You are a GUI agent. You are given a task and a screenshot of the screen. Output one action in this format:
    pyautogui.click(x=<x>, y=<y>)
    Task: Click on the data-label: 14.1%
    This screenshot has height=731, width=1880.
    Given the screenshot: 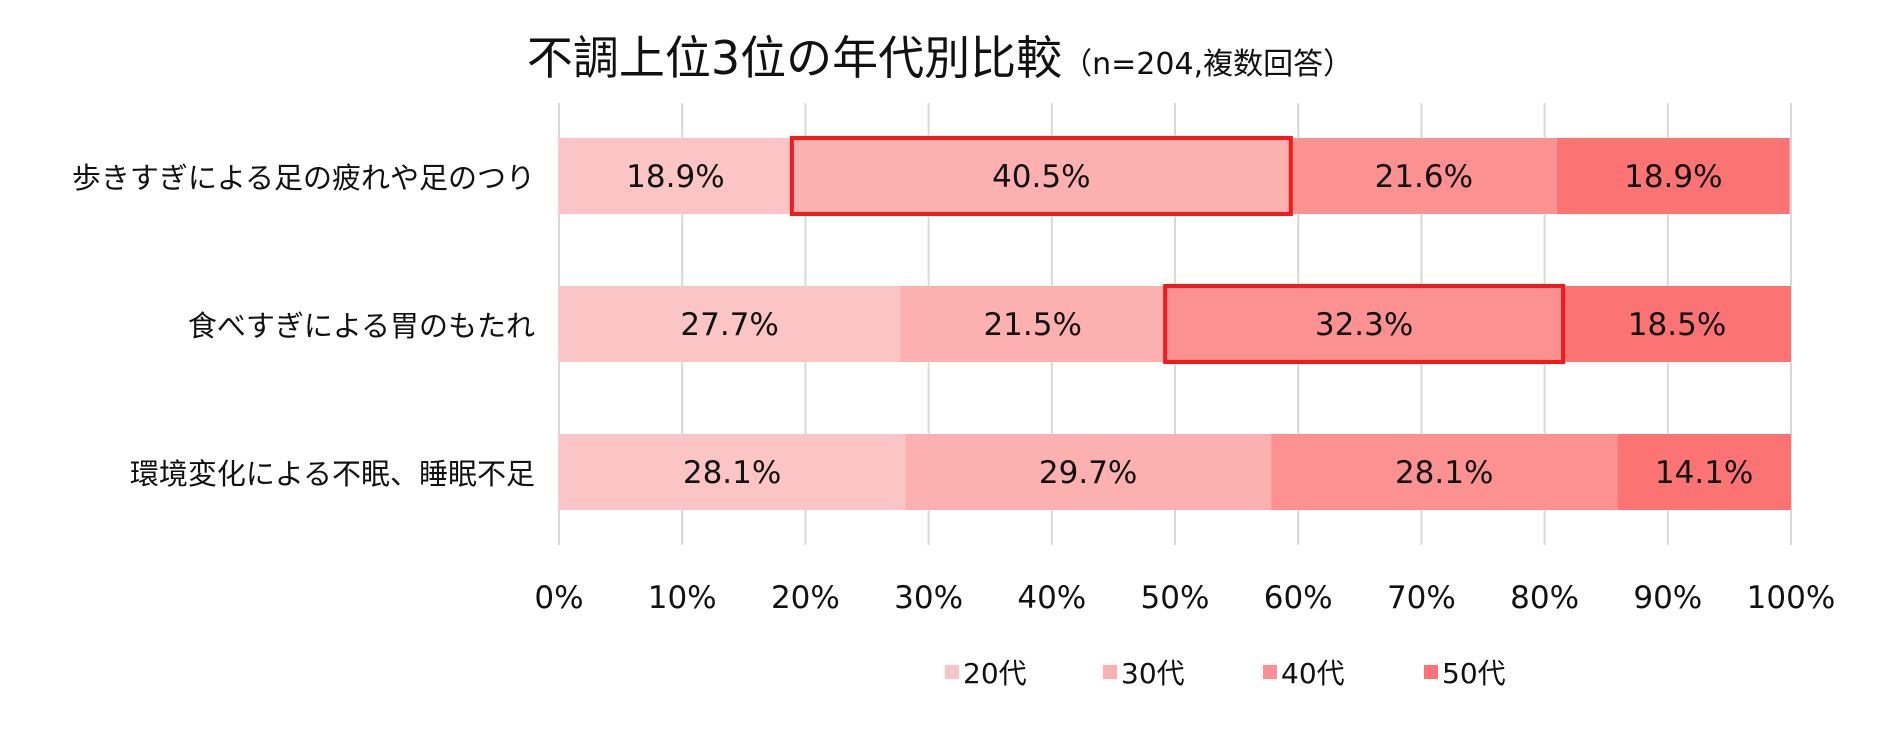 What is the action you would take?
    pyautogui.click(x=1704, y=473)
    